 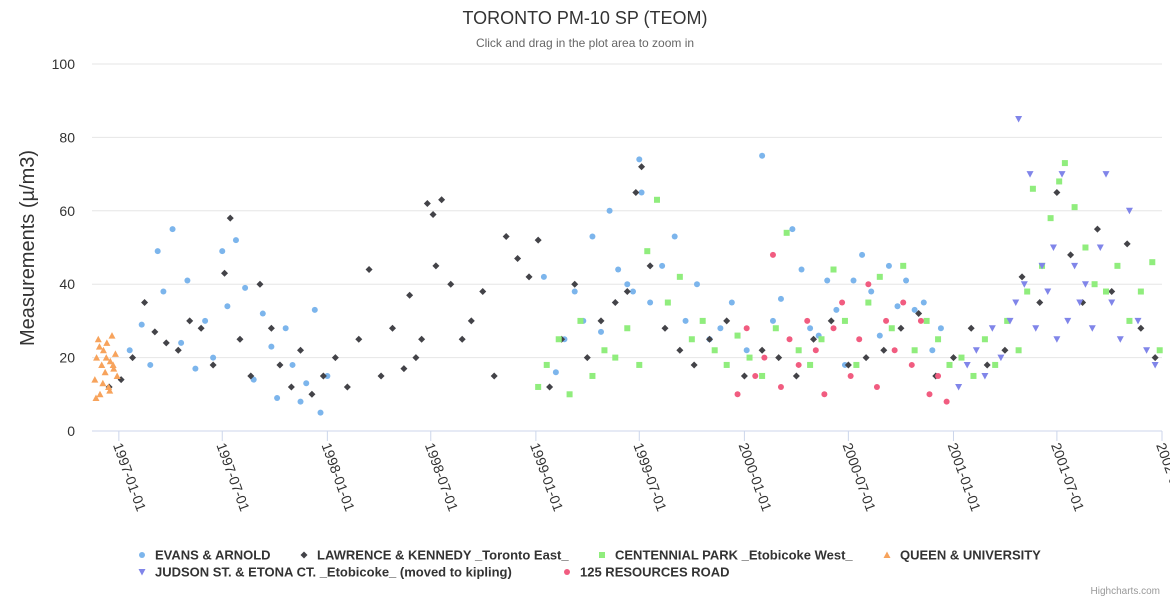 What do you see at coordinates (647, 572) in the screenshot?
I see `legend-item: 125 RESOURCES ROAD` at bounding box center [647, 572].